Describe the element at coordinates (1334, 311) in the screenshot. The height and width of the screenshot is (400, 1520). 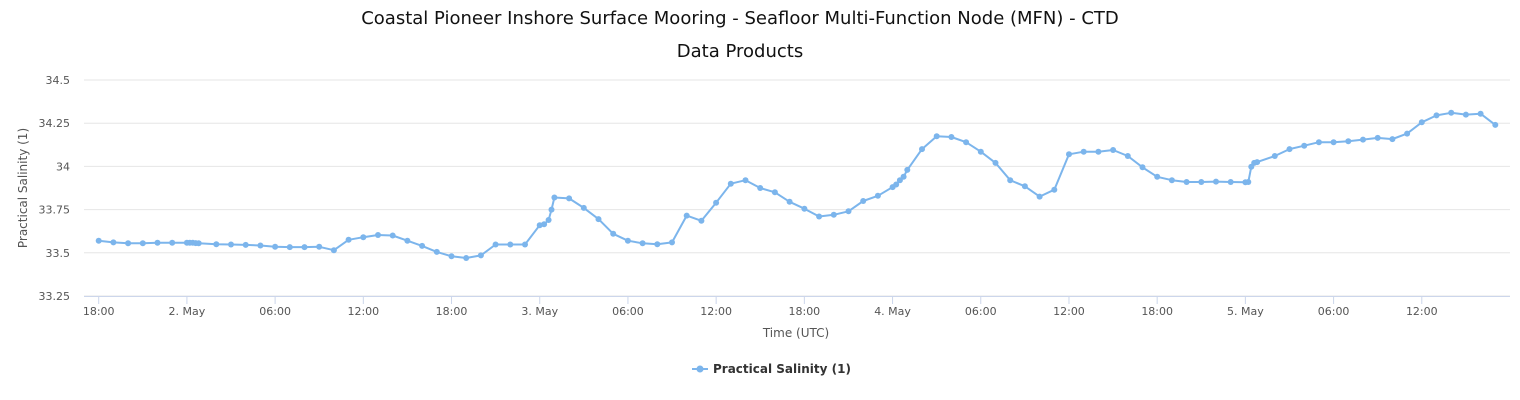
I see `x-tick-label: 06:00` at that location.